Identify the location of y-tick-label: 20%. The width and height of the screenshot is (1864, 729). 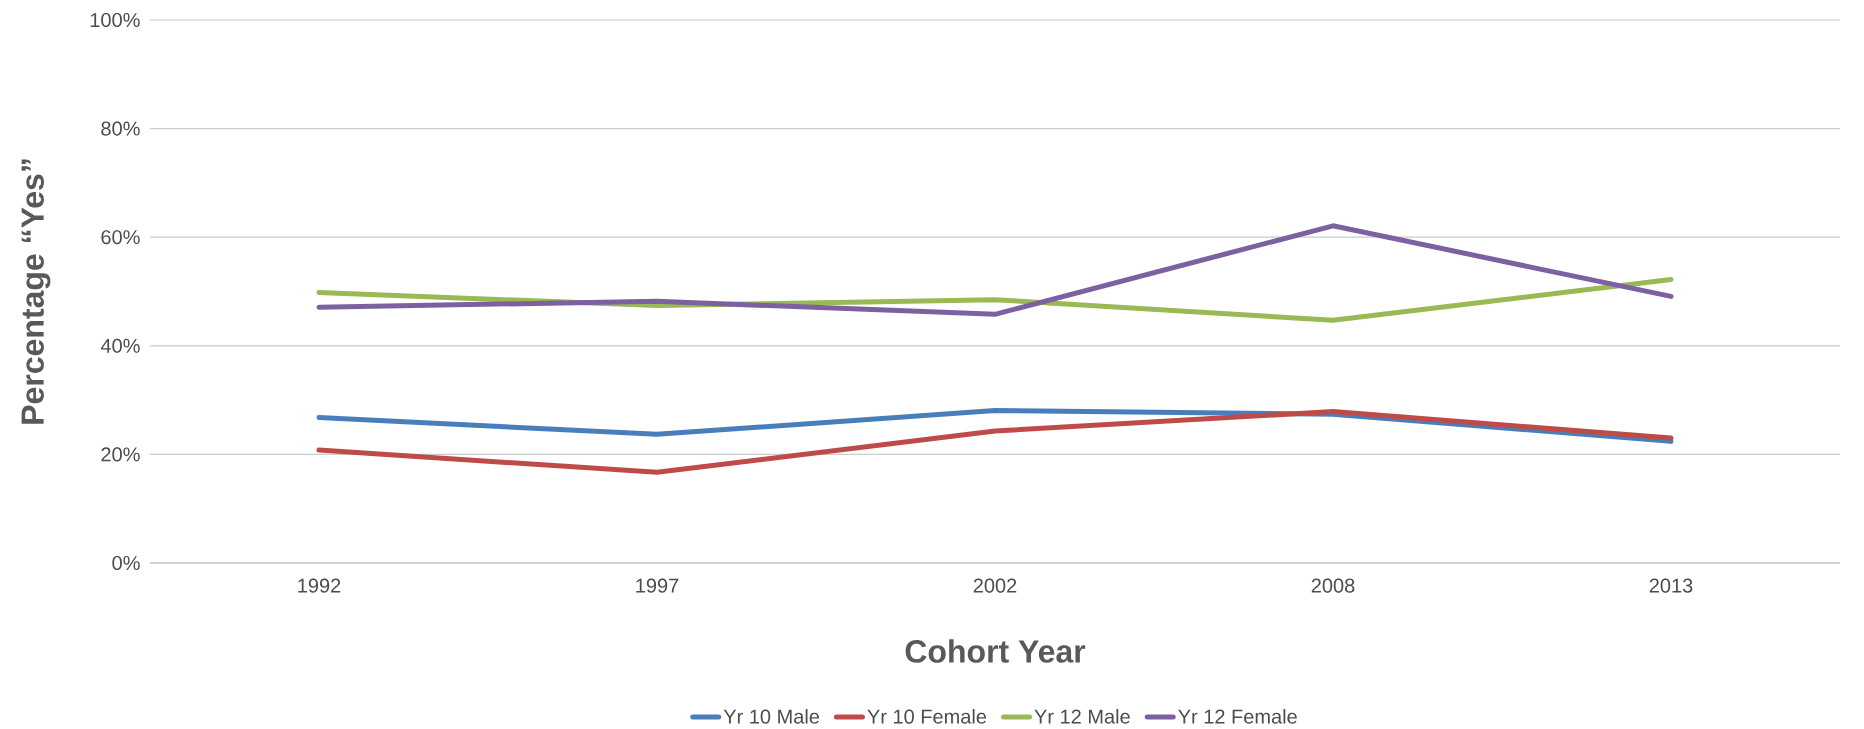
(120, 454).